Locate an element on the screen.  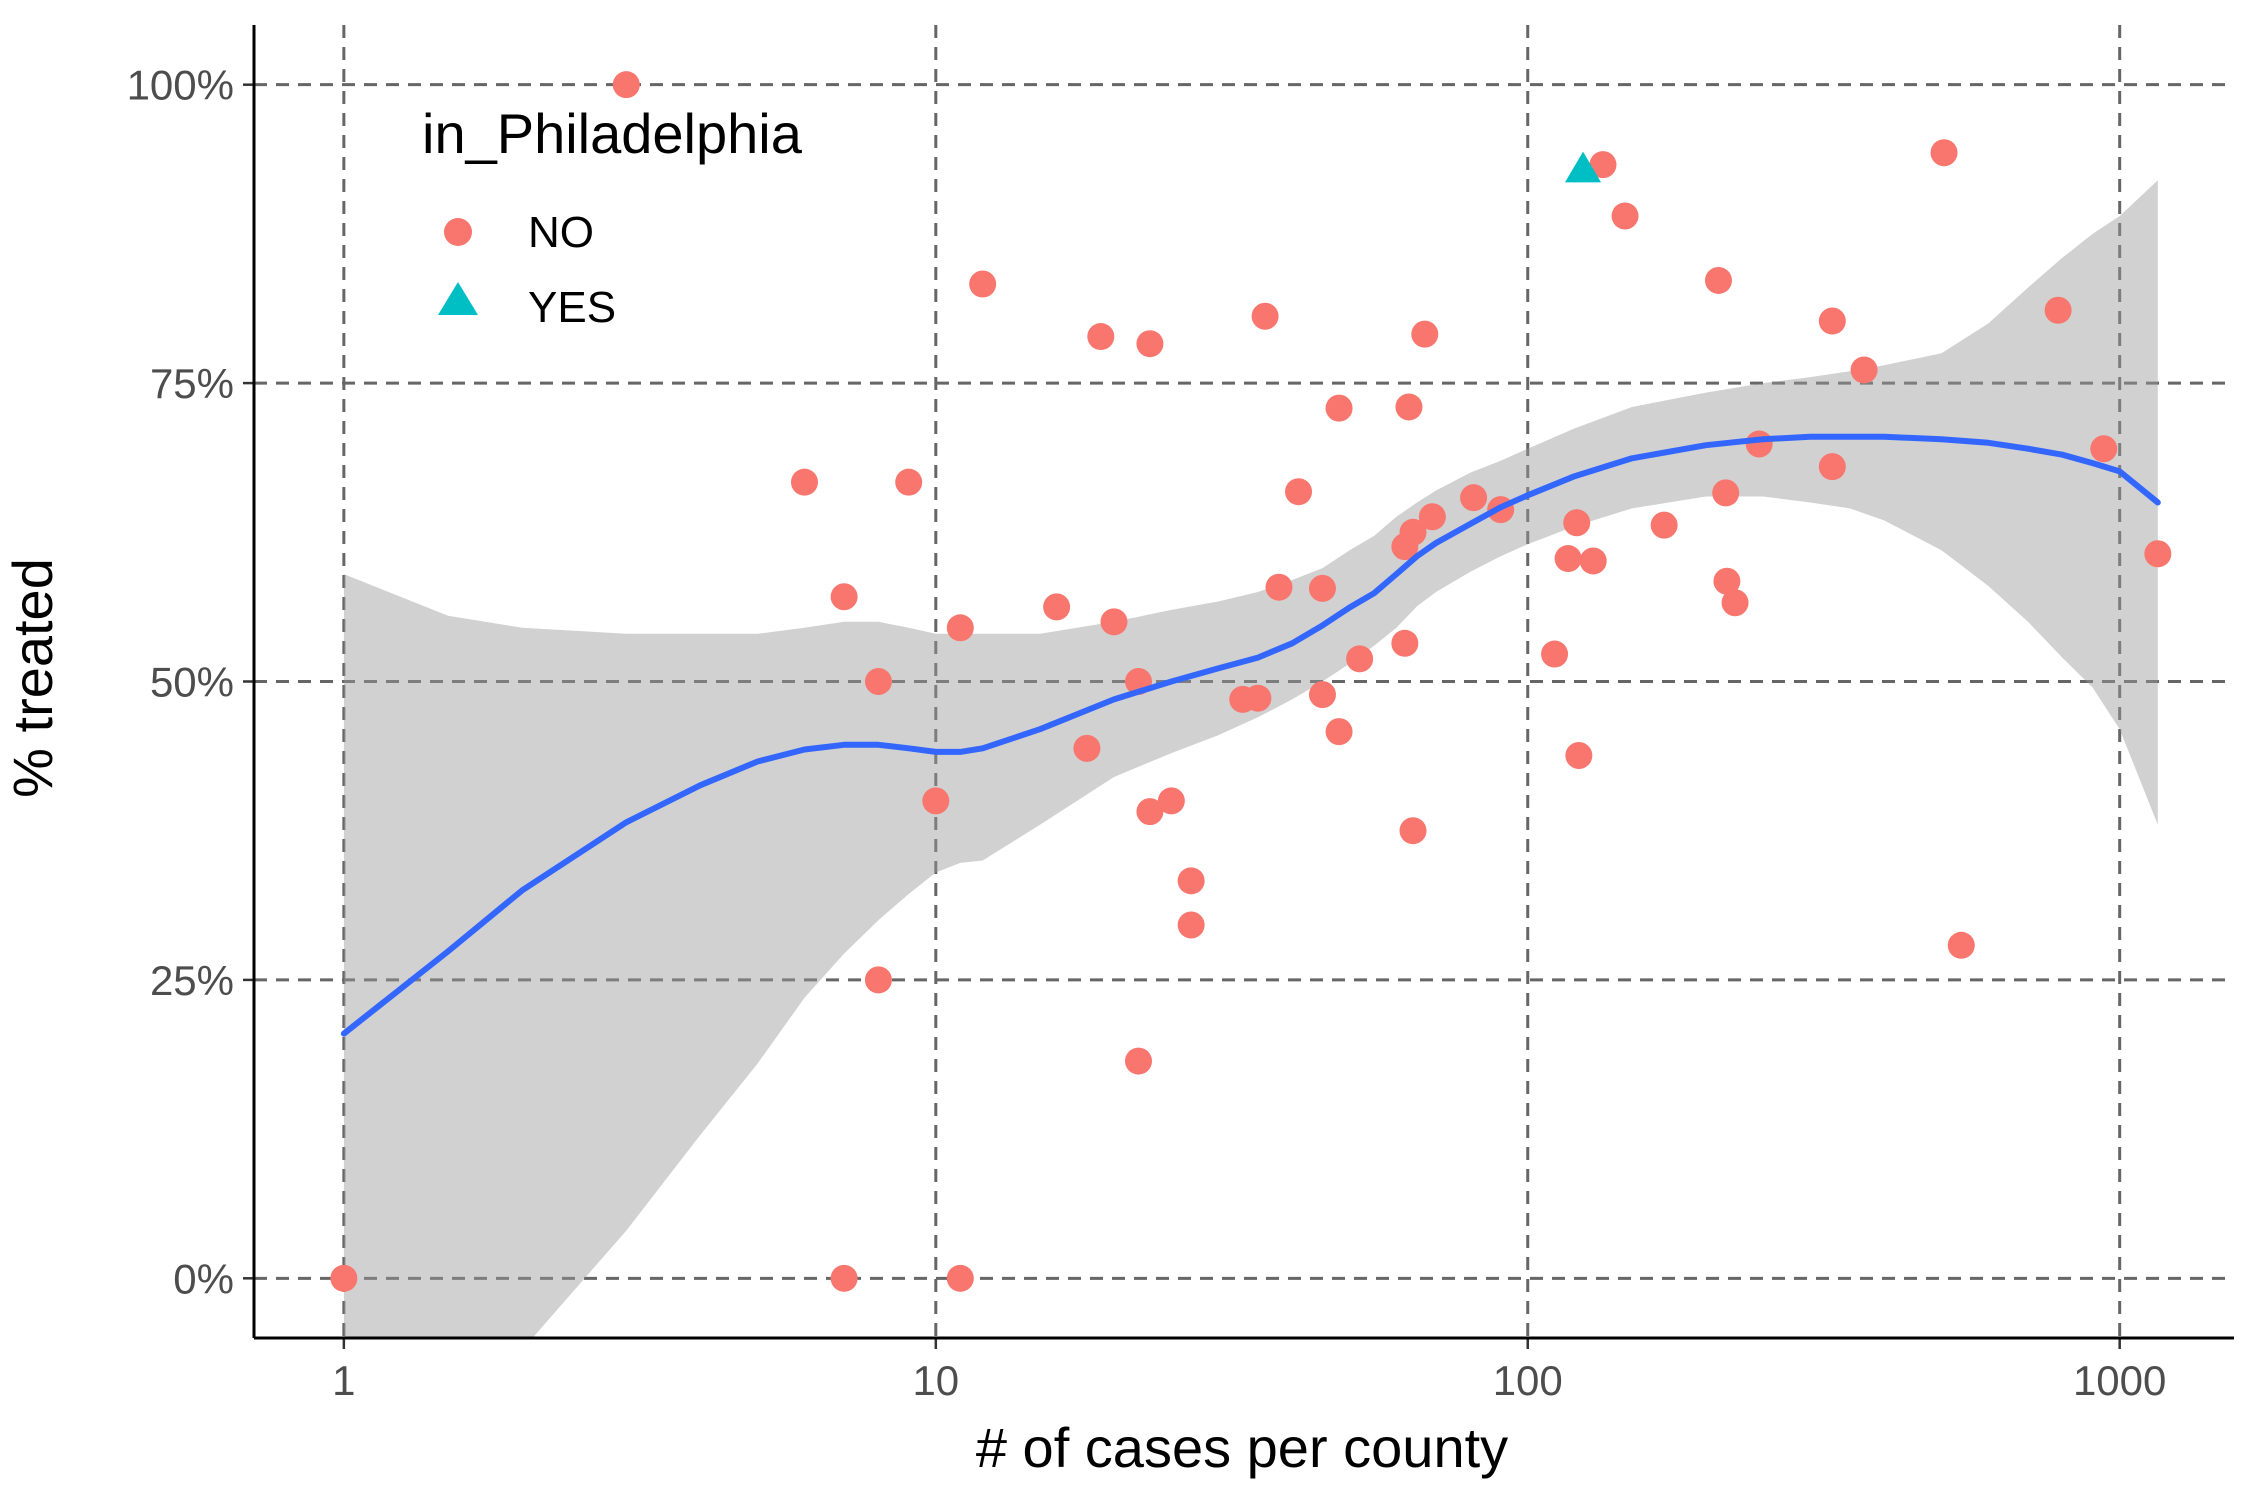
y-tick-label: 75% is located at coordinates (192, 383).